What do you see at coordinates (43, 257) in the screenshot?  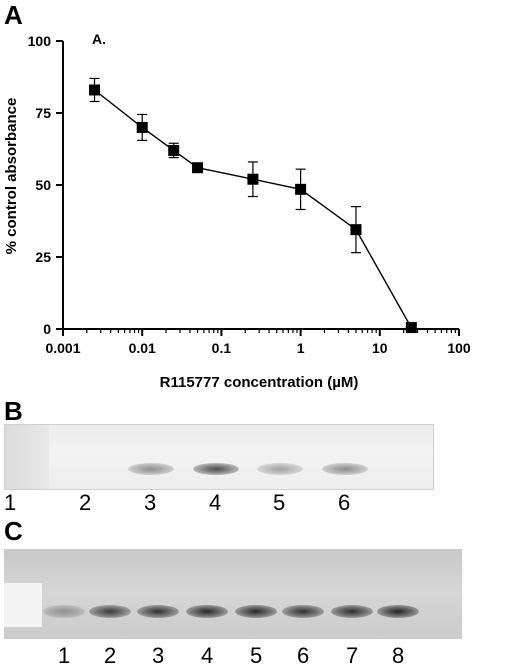 I see `y-tick-label: 25` at bounding box center [43, 257].